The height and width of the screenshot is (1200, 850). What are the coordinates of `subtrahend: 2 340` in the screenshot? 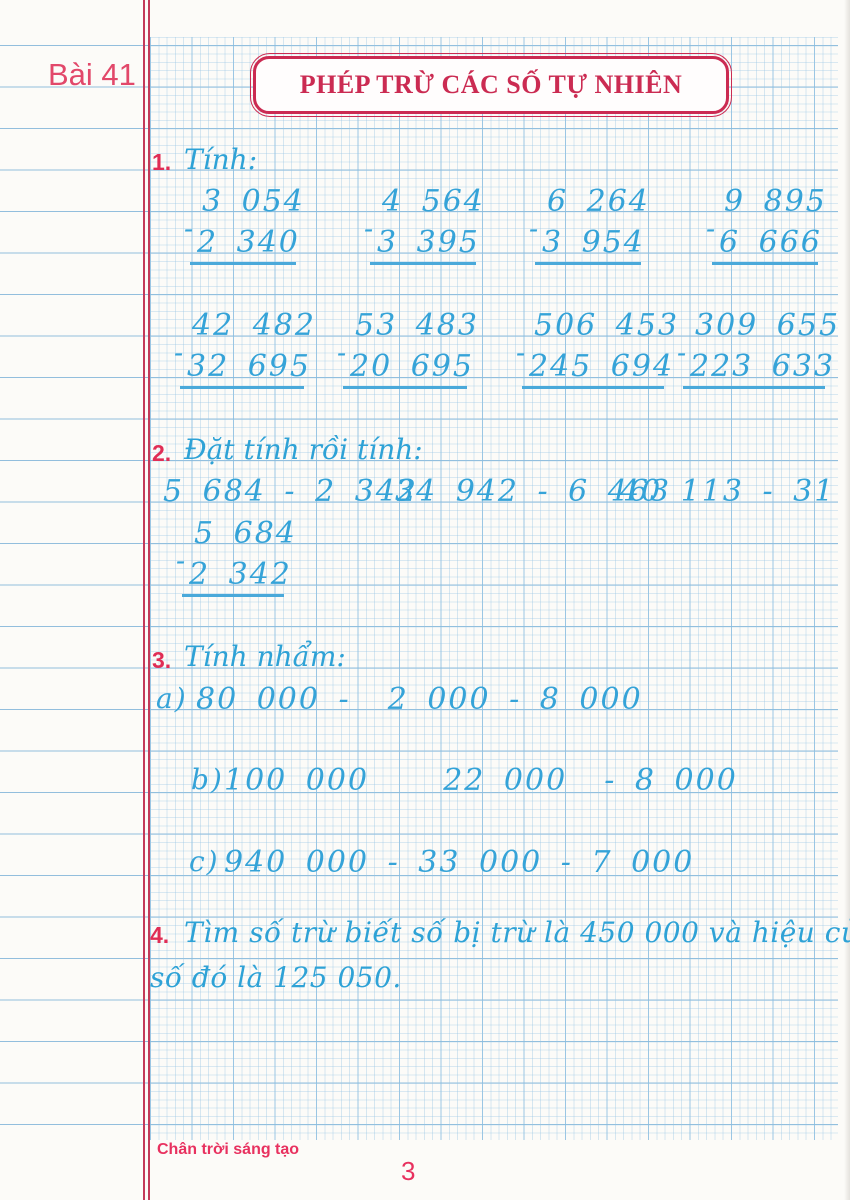 It's located at (248, 242).